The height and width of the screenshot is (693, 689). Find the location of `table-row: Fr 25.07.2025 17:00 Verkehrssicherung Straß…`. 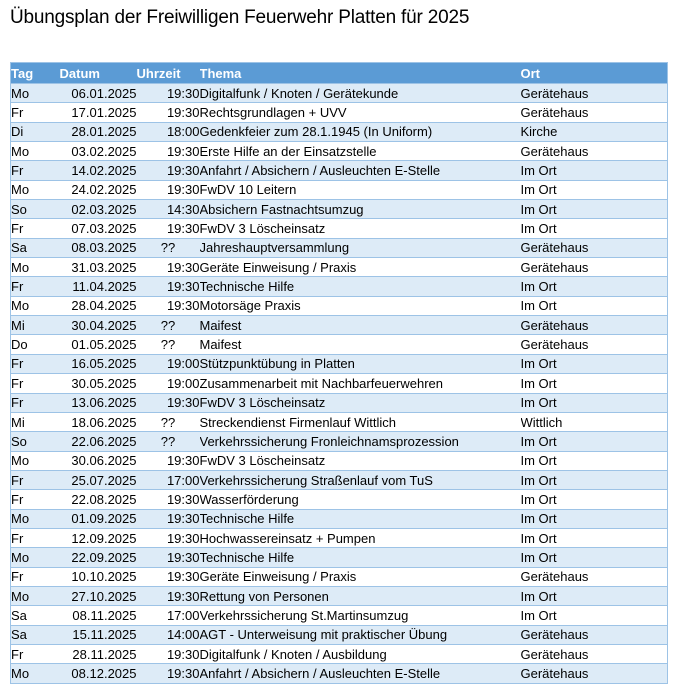

table-row: Fr 25.07.2025 17:00 Verkehrssicherung Straß… is located at coordinates (339, 480).